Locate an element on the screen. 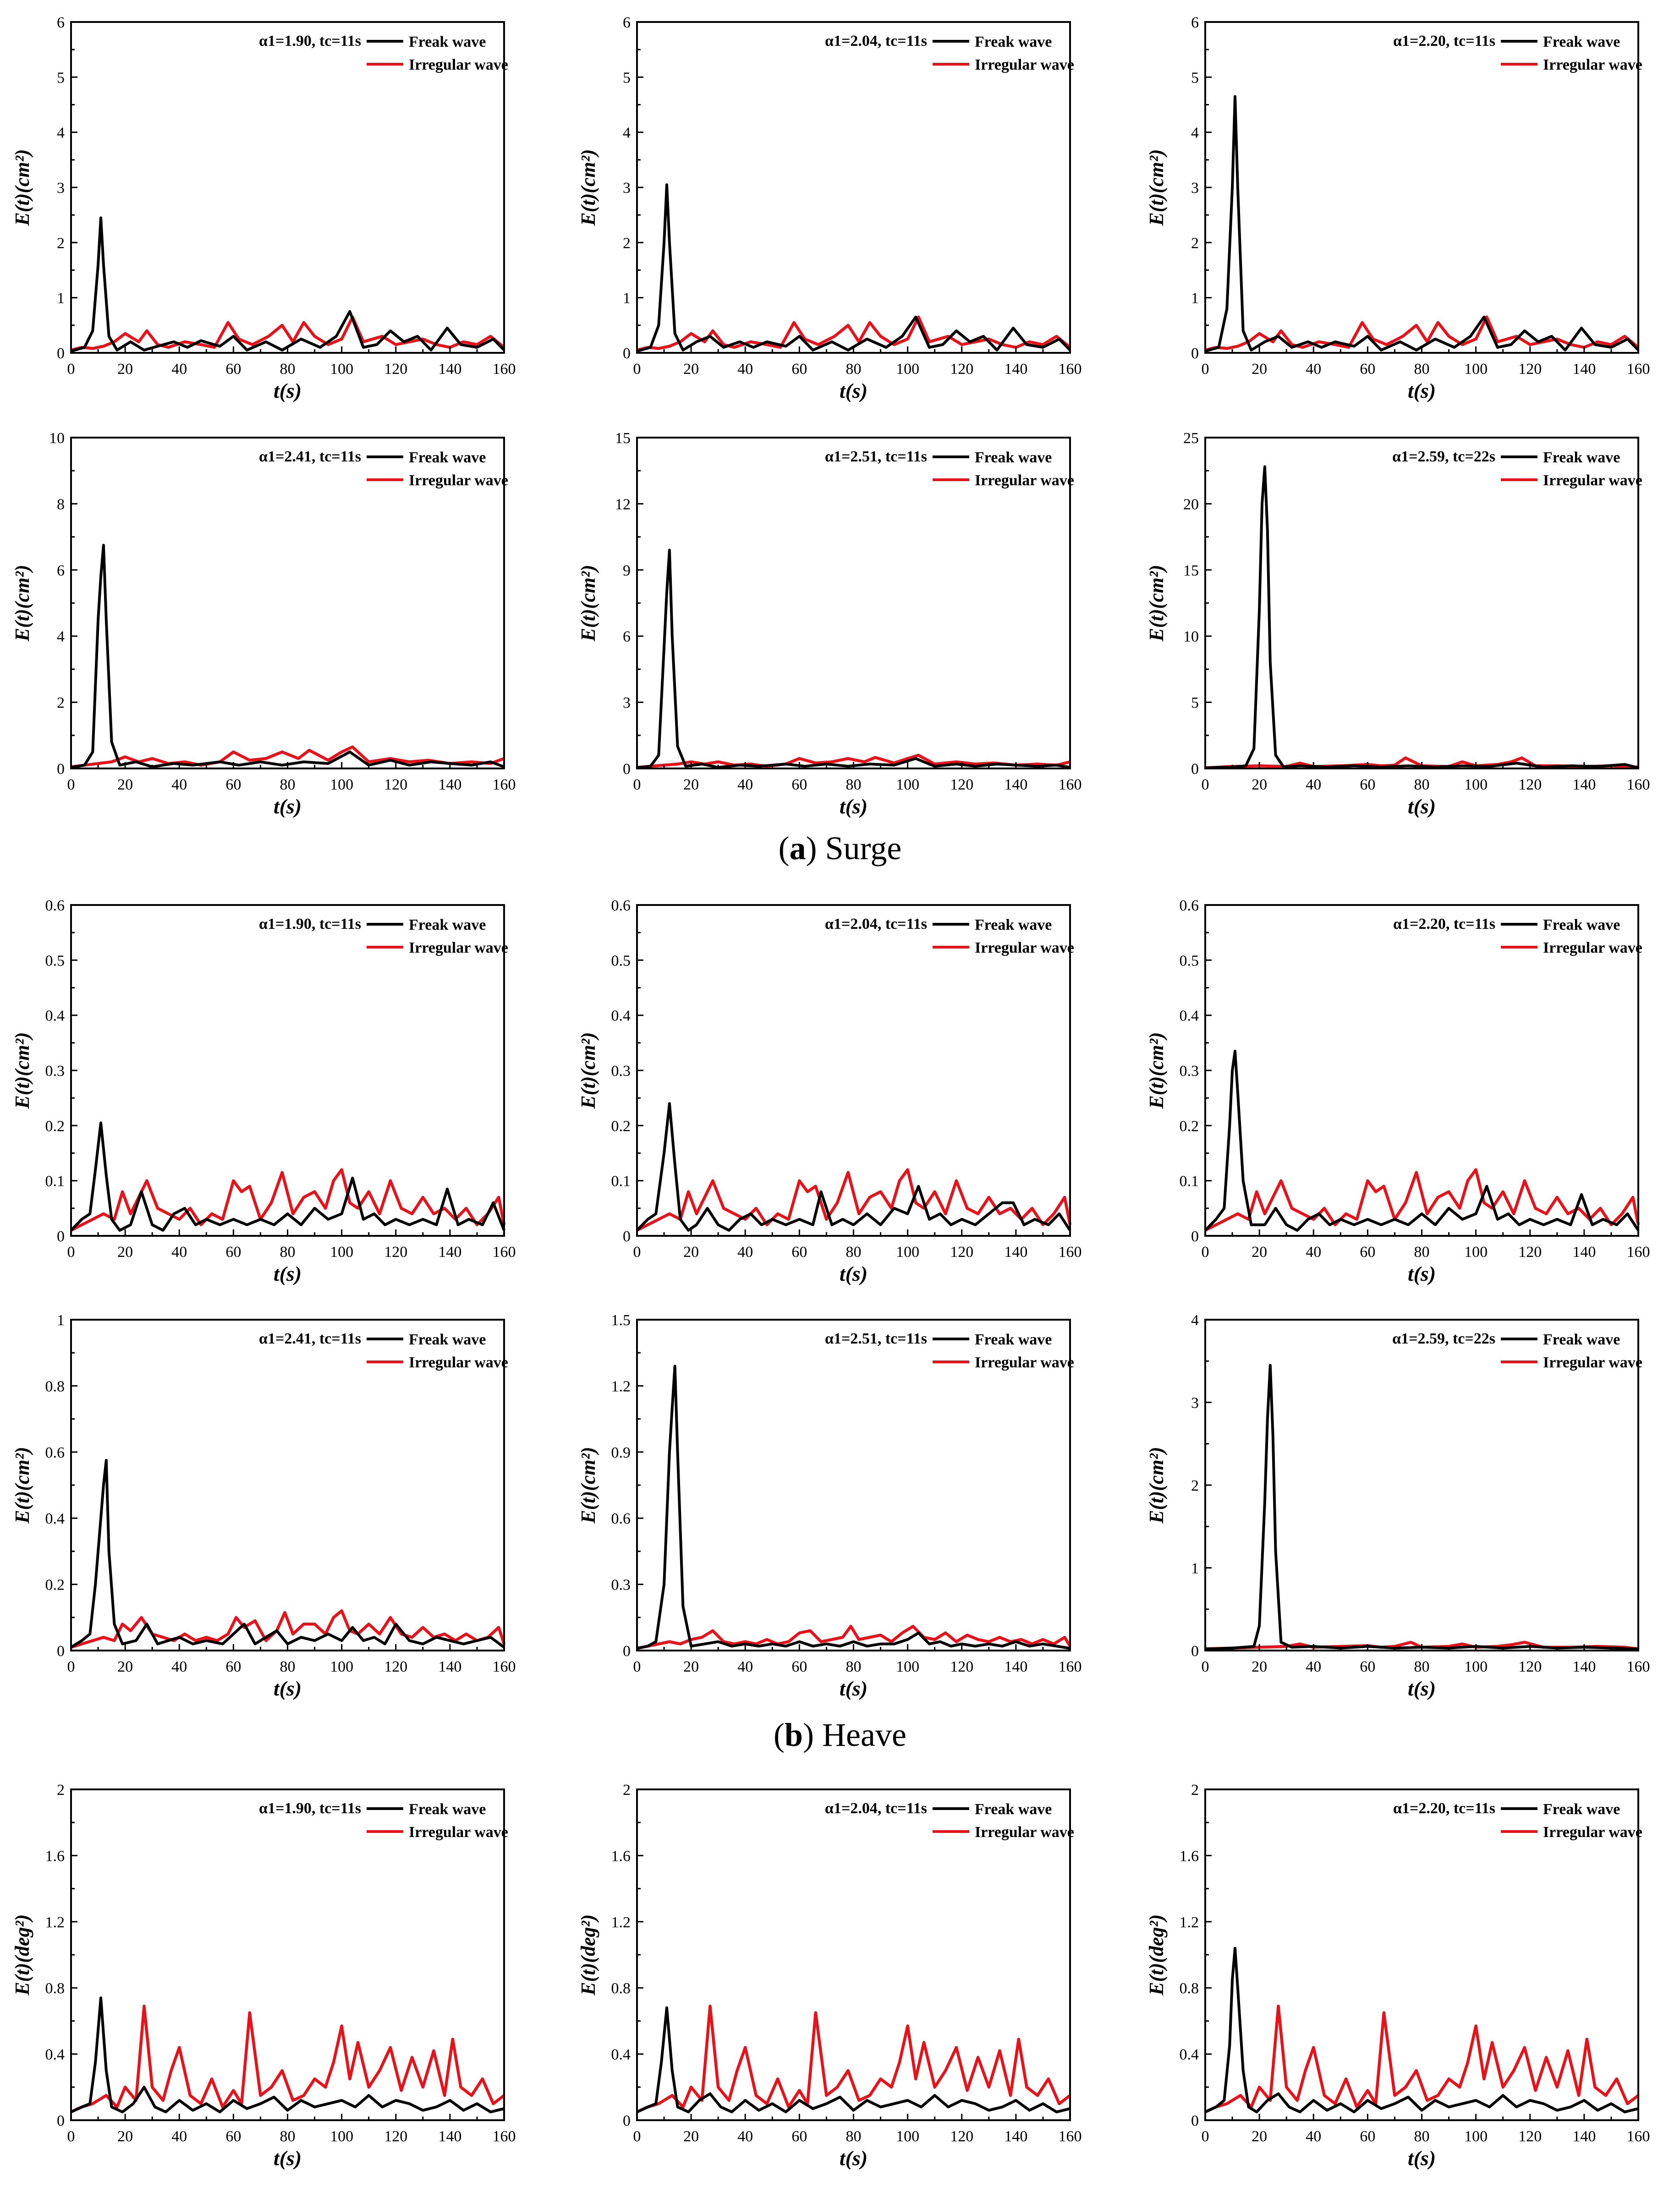 This screenshot has width=1680, height=2194. y-tick-label: 25 is located at coordinates (1191, 438).